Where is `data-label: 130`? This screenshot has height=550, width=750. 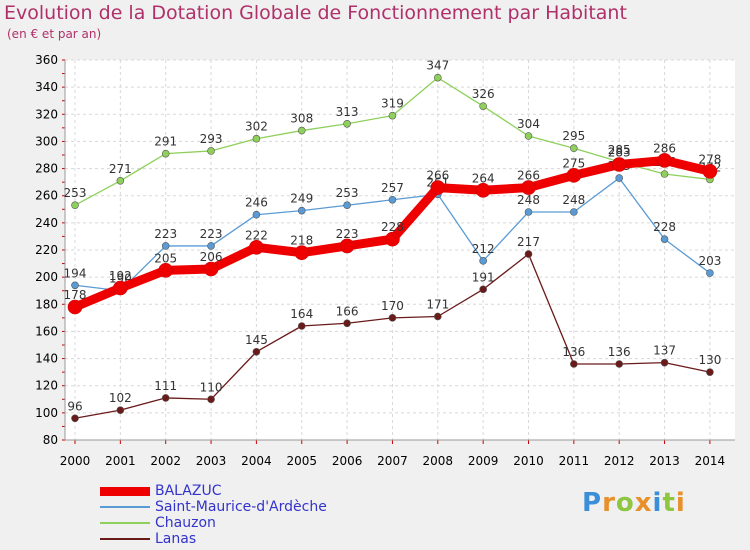 data-label: 130 is located at coordinates (709, 360).